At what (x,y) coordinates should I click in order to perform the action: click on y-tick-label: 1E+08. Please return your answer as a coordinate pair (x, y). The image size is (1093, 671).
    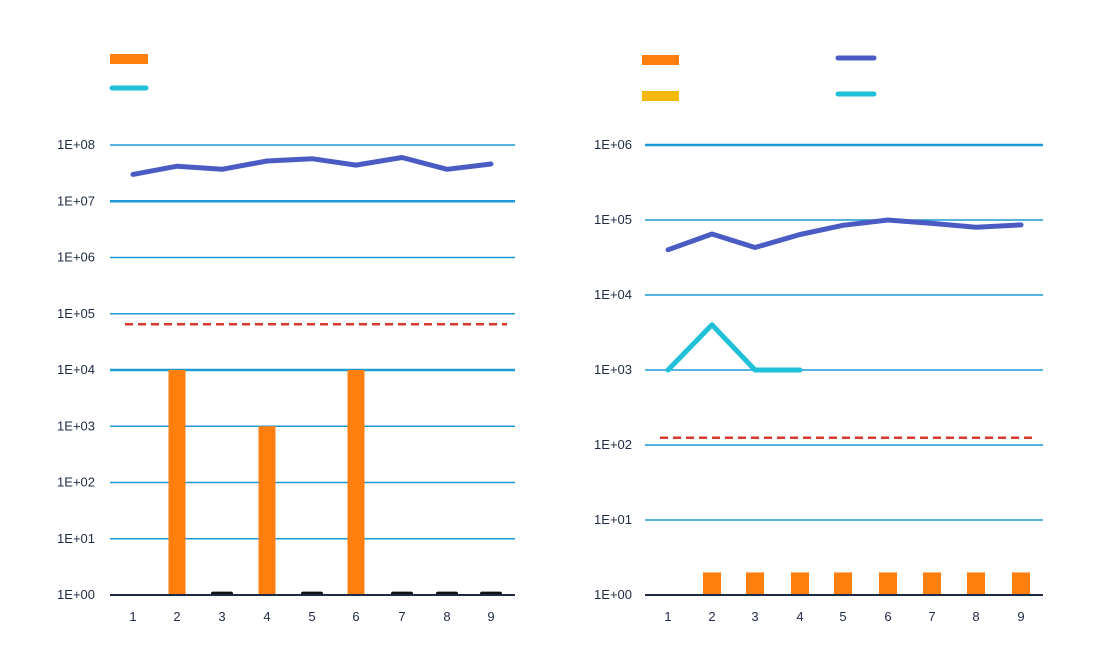
    Looking at the image, I should click on (76, 144).